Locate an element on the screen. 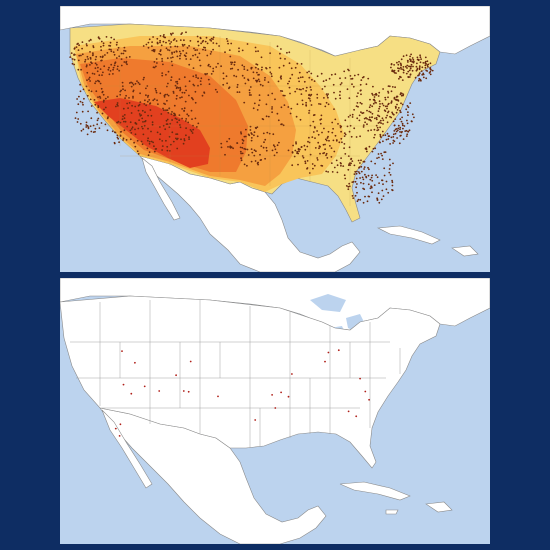 Image resolution: width=550 pixels, height=550 pixels. jamaica-island is located at coordinates (392, 512).